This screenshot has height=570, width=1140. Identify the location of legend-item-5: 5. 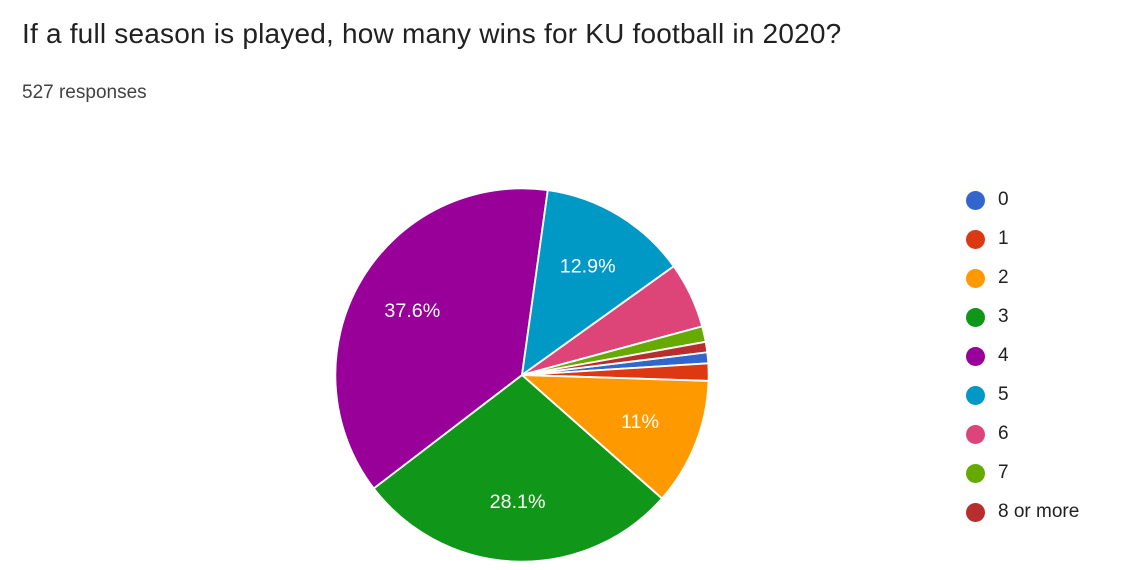
(1022, 394).